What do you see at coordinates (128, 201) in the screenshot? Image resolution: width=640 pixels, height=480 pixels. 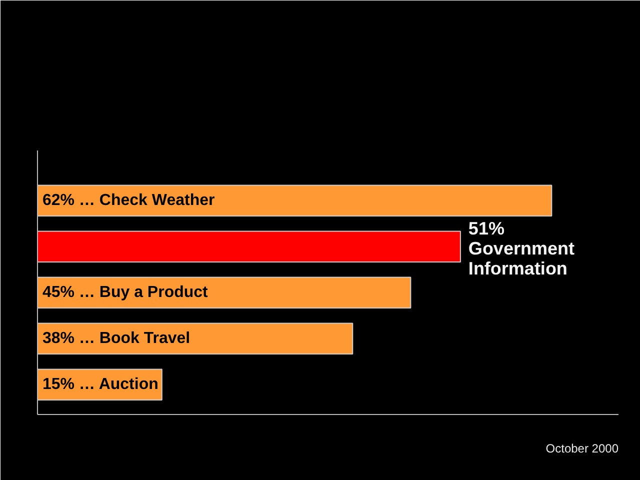 I see `data-label: 62% … Check Weather` at bounding box center [128, 201].